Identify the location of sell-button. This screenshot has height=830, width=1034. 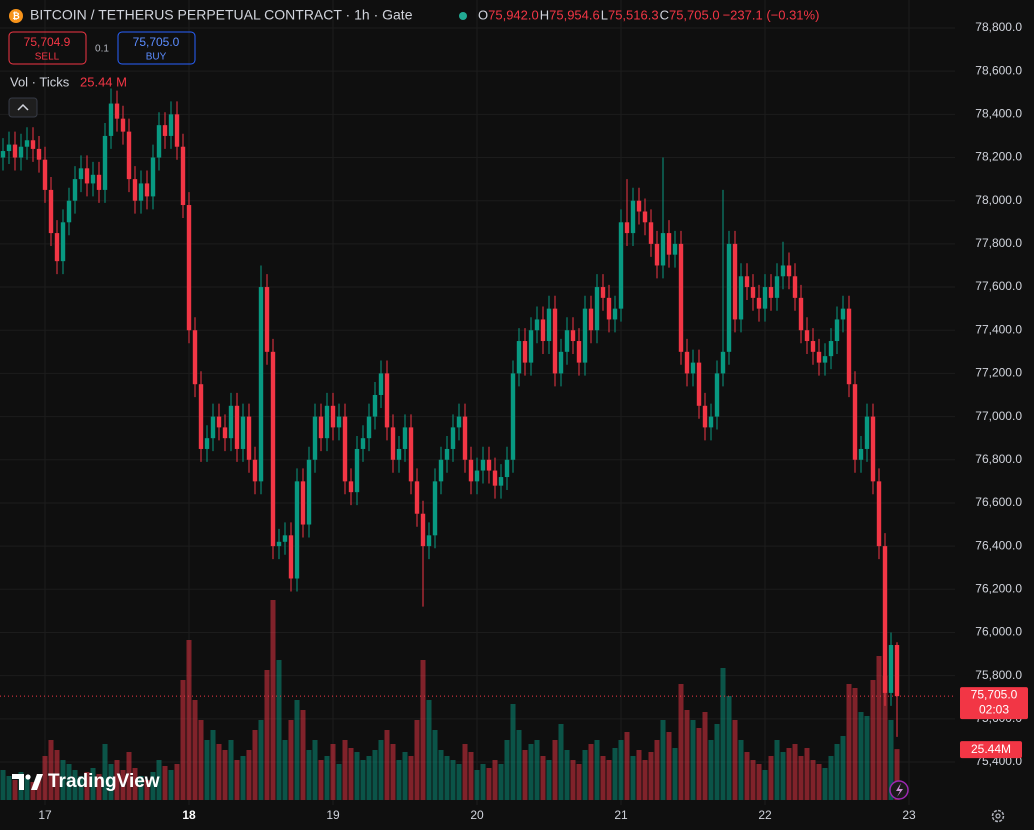
(47, 48).